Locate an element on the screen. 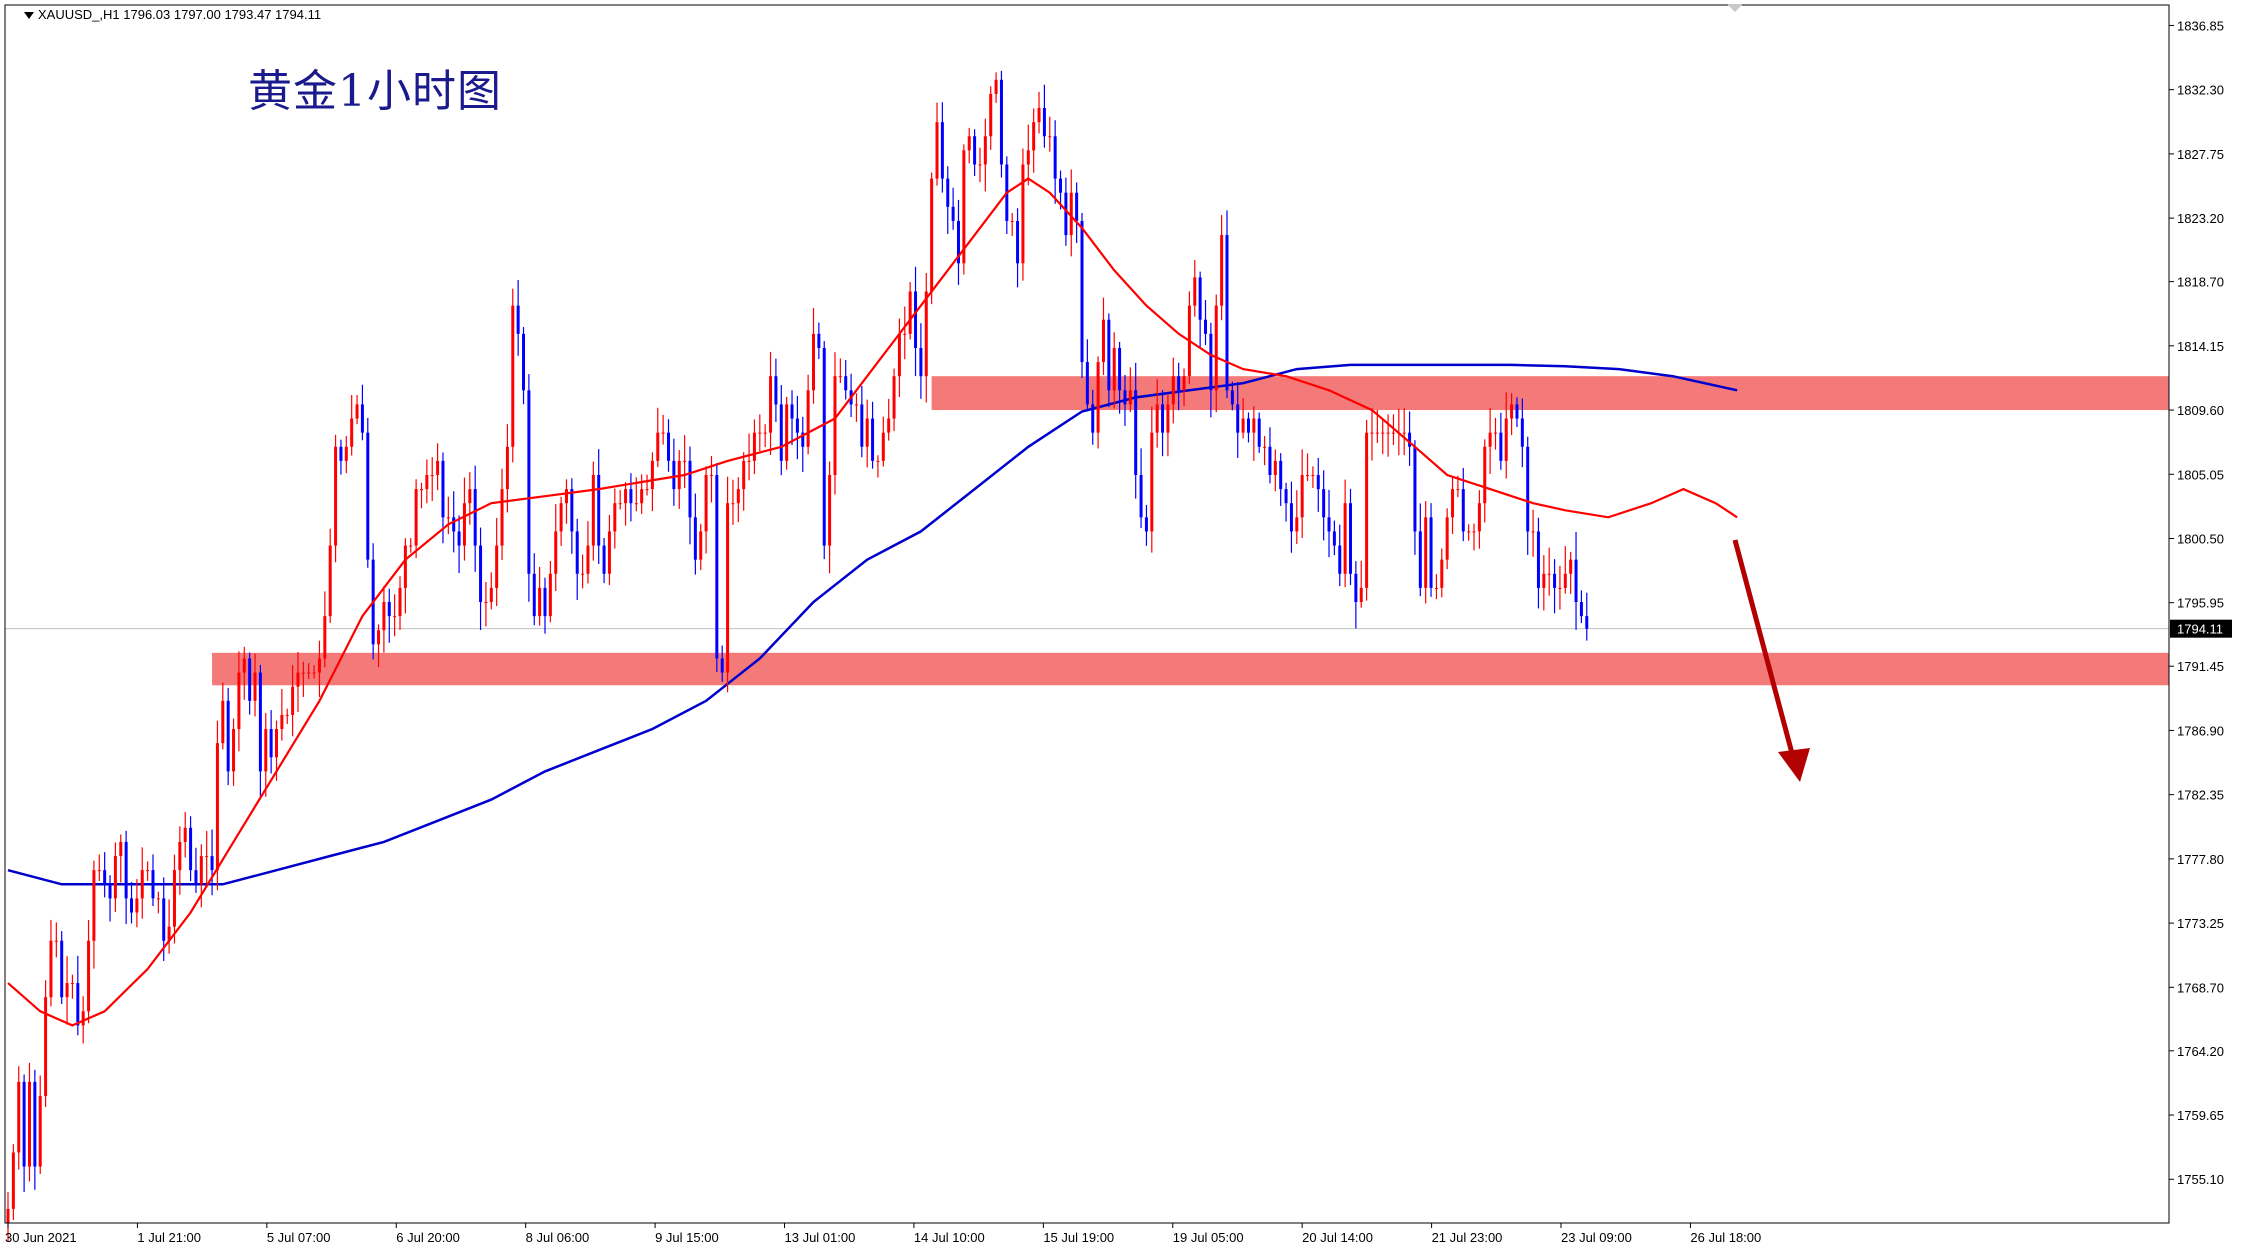  y-tick-label: 1795.95 is located at coordinates (2200, 603).